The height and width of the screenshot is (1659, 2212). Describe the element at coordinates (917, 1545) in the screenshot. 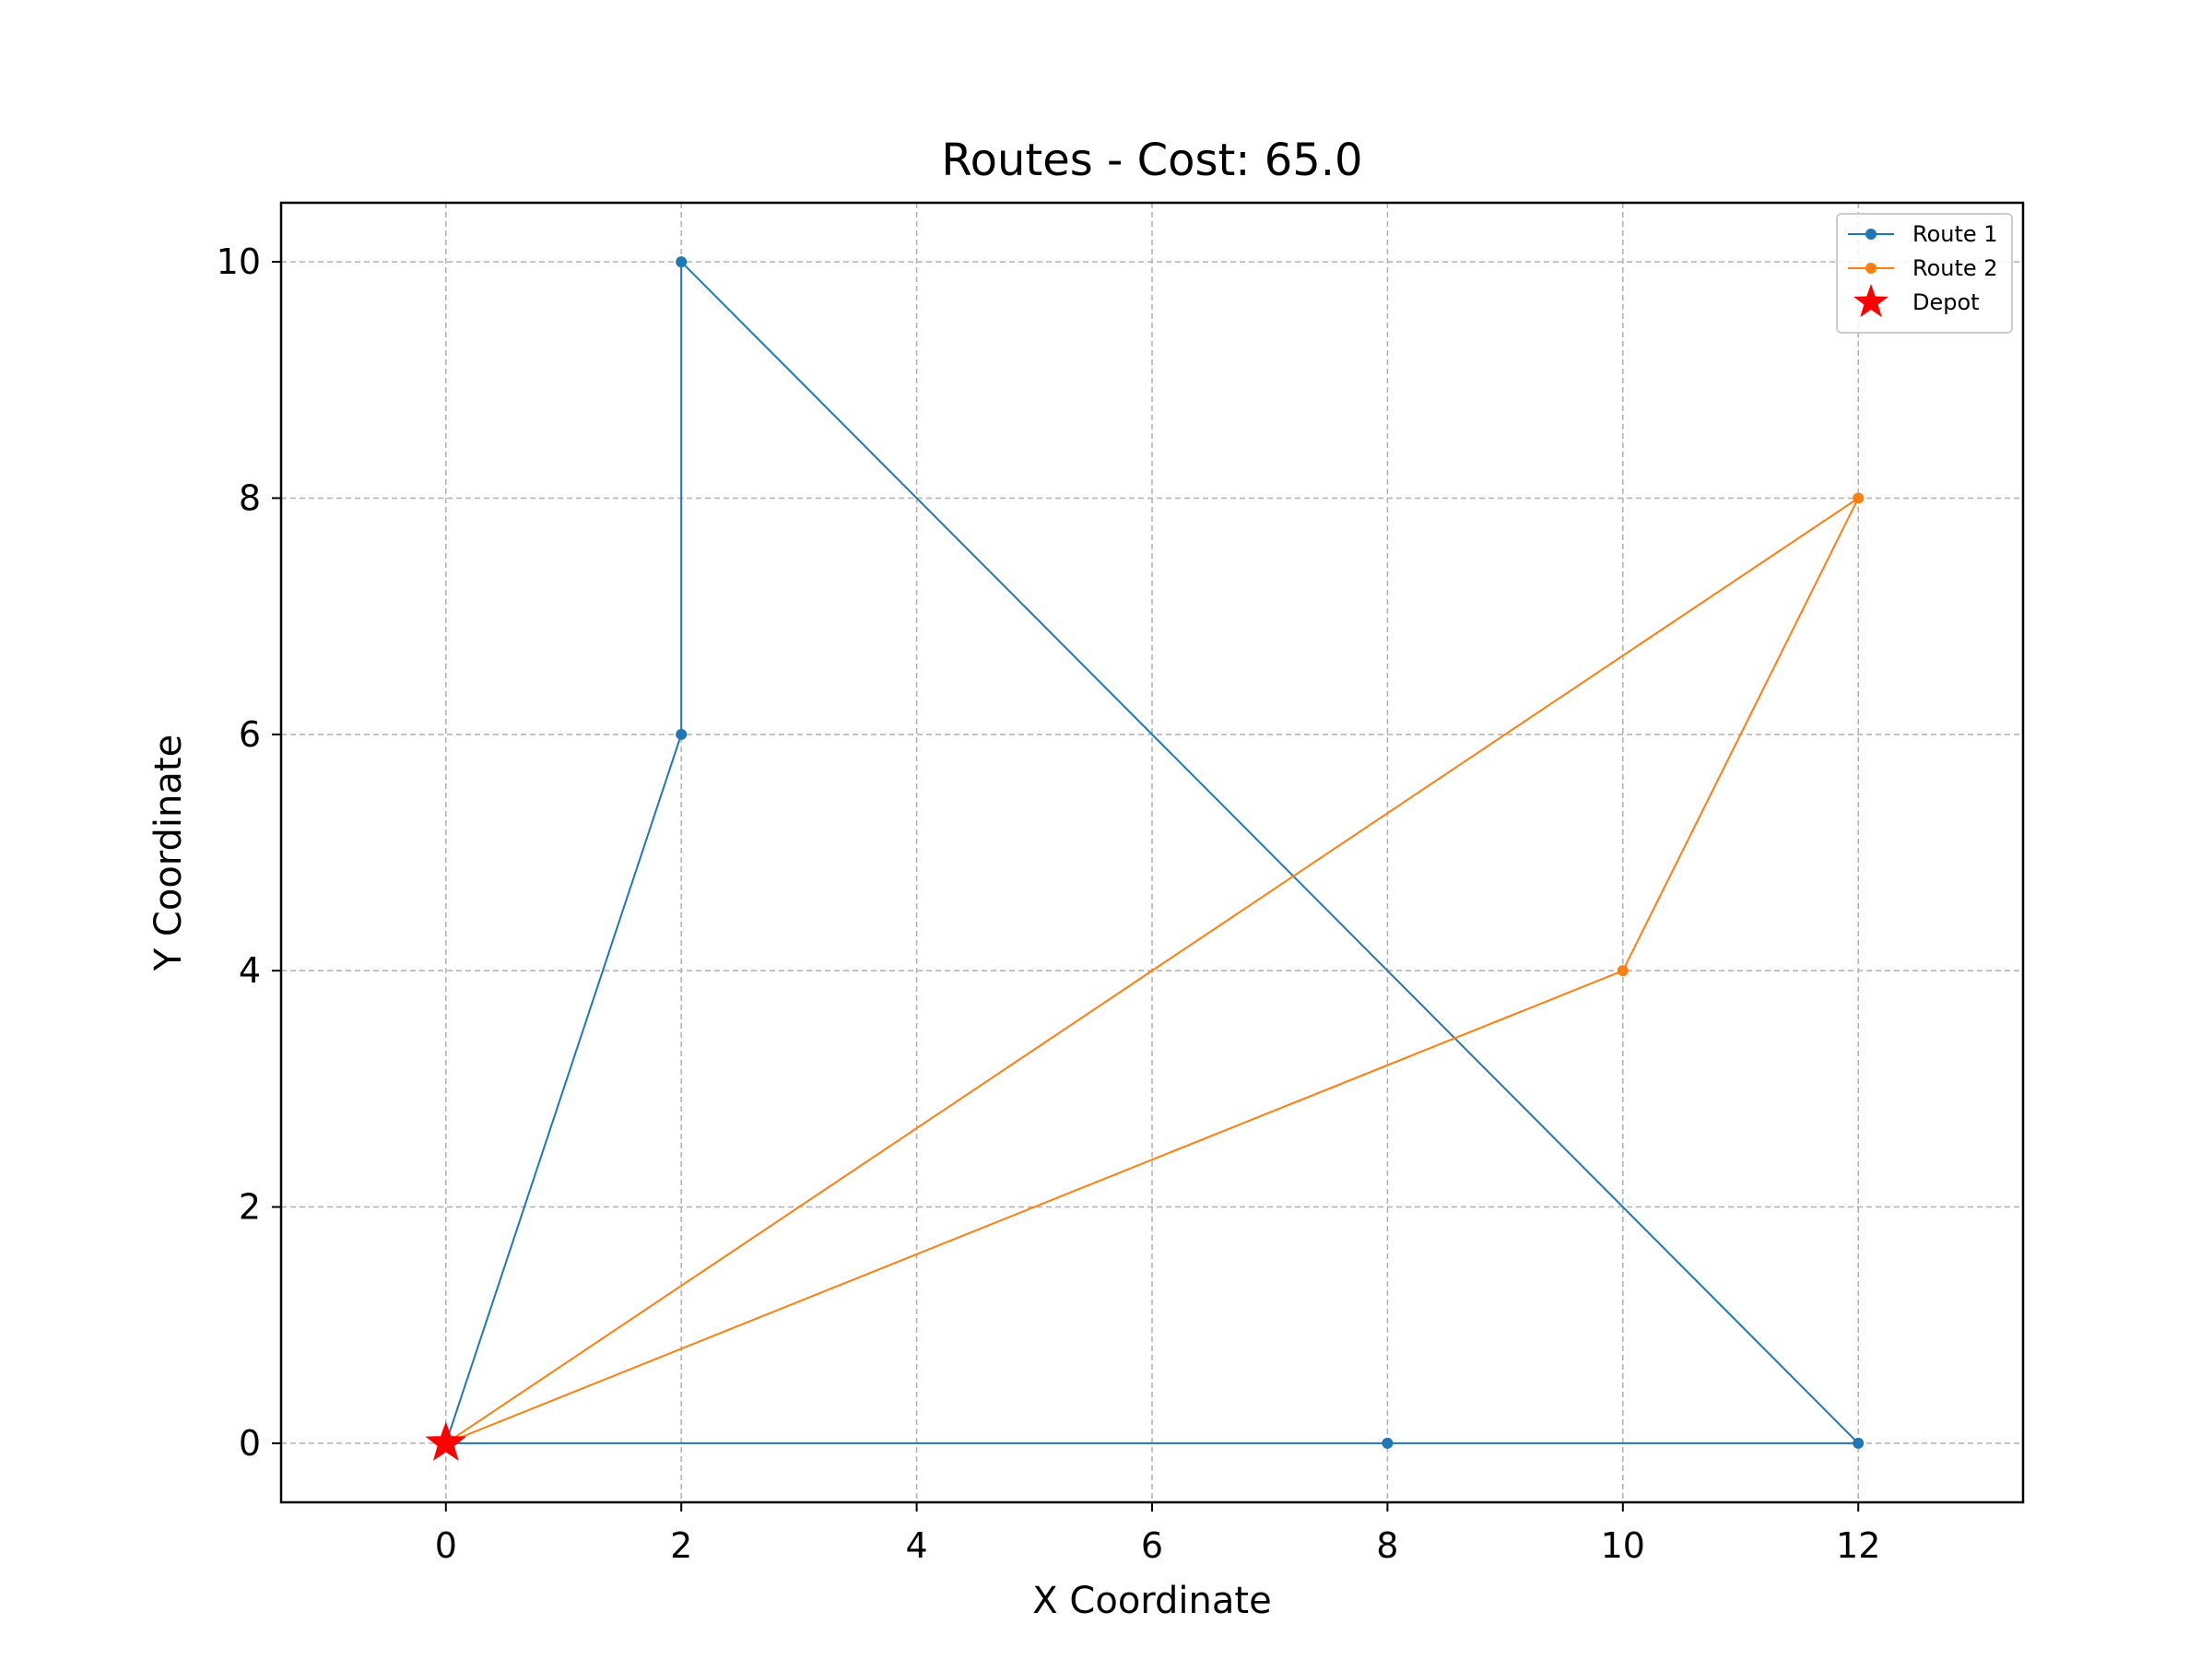

I see `x-tick-label: 4` at that location.